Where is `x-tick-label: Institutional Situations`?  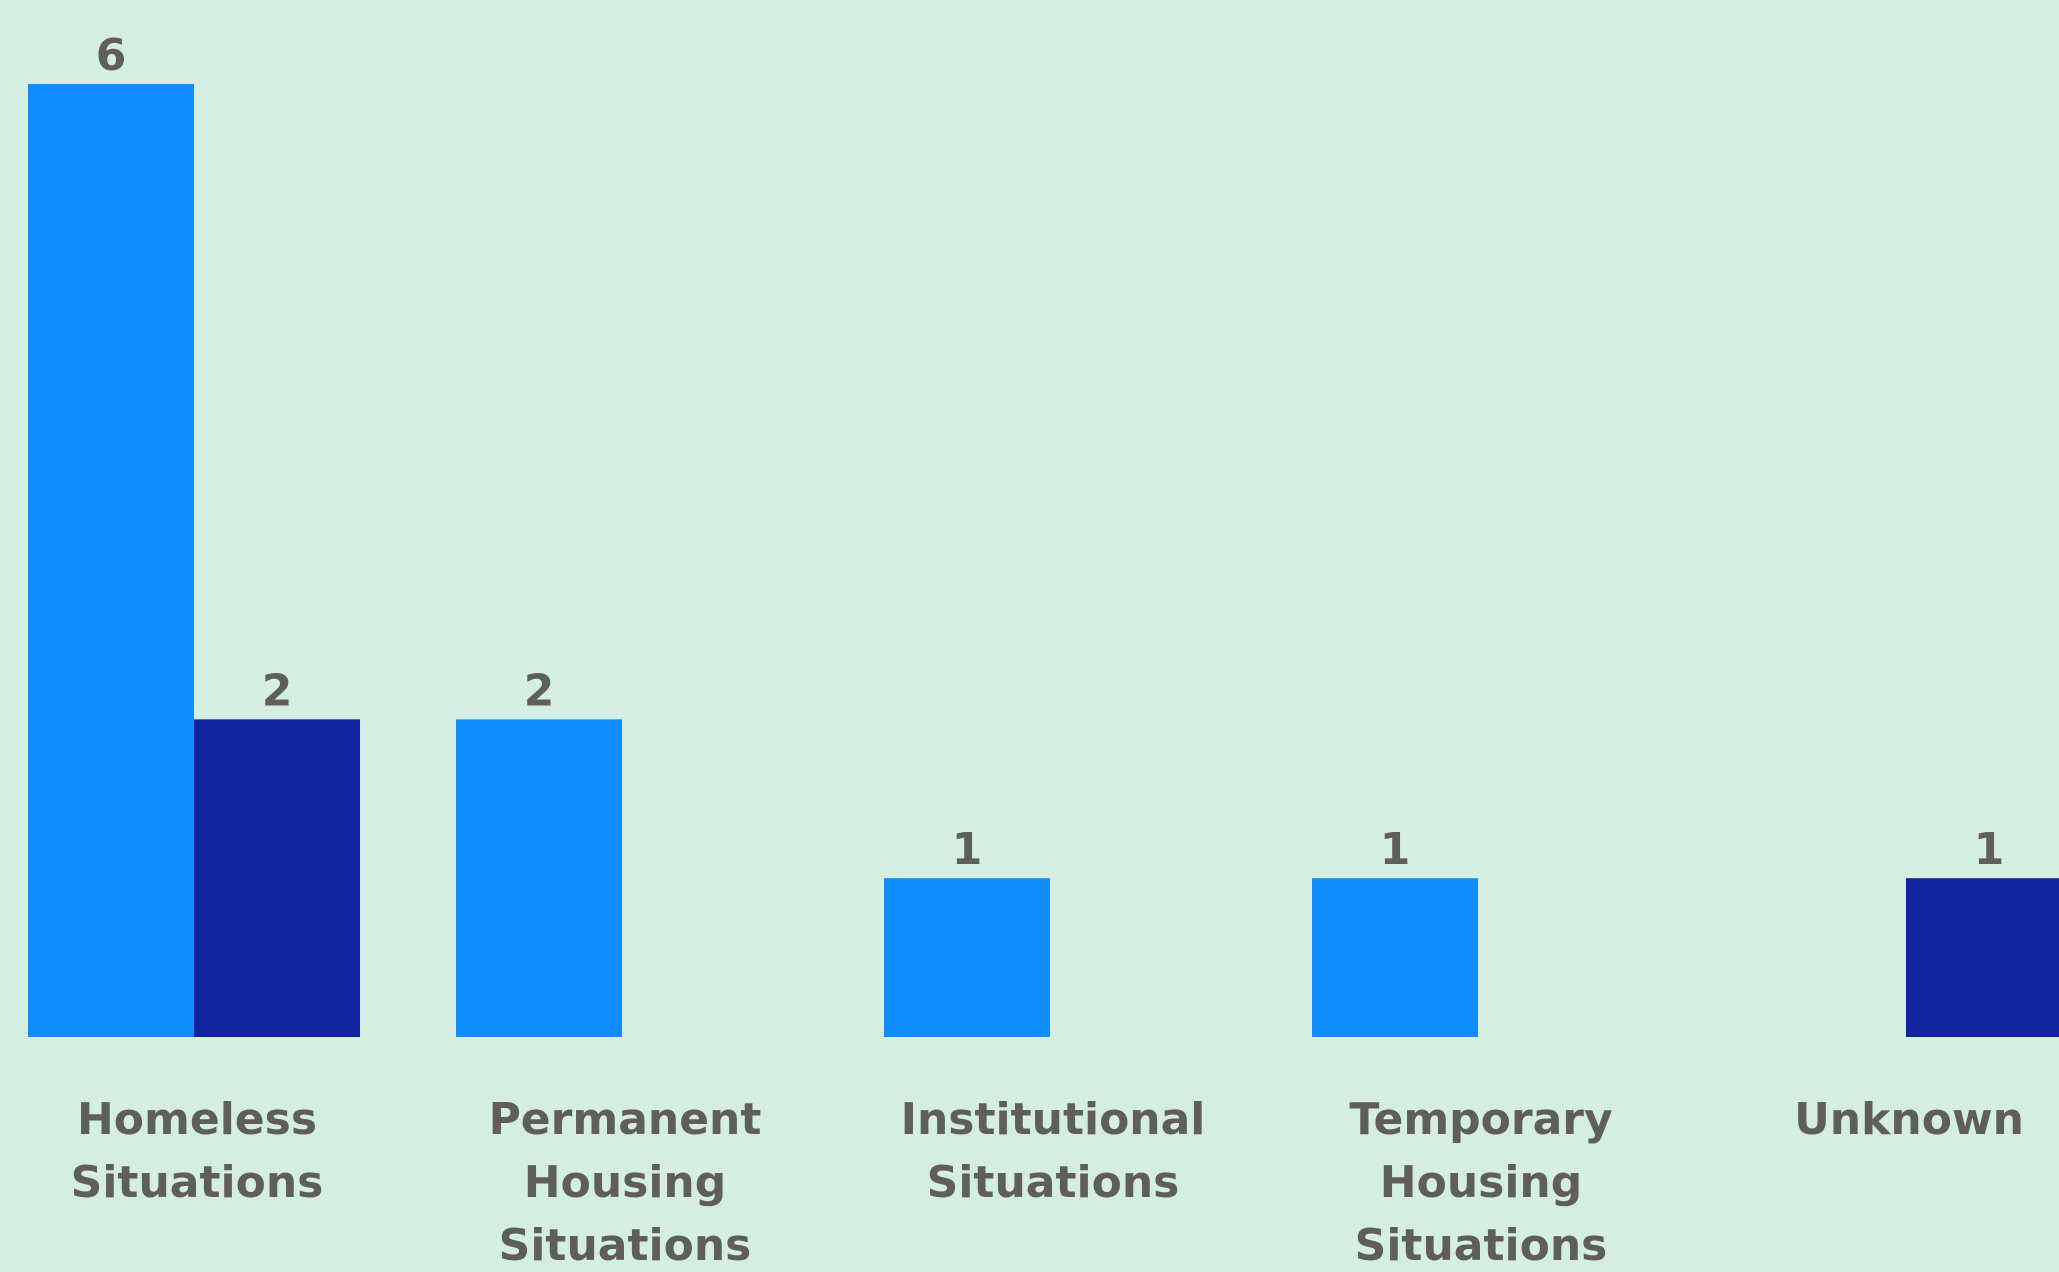
x-tick-label: Institutional Situations is located at coordinates (1053, 1151).